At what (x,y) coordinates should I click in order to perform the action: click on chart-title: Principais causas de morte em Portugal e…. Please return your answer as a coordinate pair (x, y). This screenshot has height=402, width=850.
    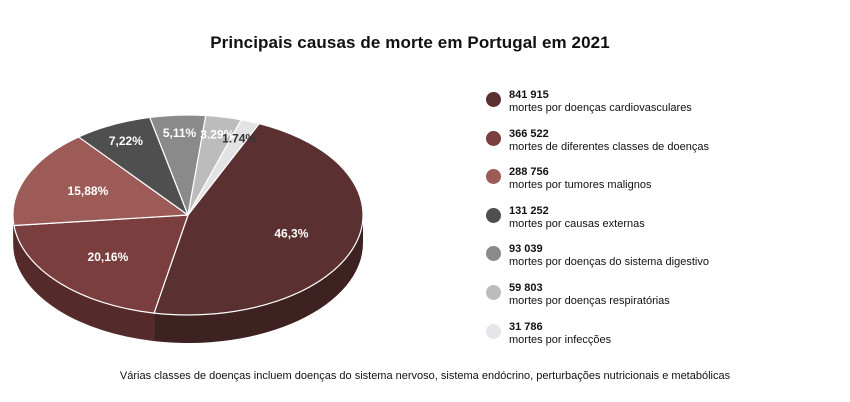
    Looking at the image, I should click on (410, 42).